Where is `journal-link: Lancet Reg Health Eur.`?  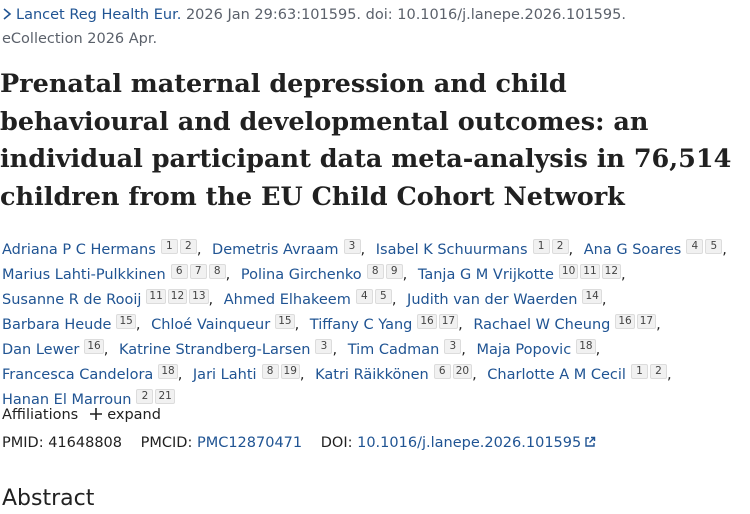
journal-link: Lancet Reg Health Eur. is located at coordinates (99, 15).